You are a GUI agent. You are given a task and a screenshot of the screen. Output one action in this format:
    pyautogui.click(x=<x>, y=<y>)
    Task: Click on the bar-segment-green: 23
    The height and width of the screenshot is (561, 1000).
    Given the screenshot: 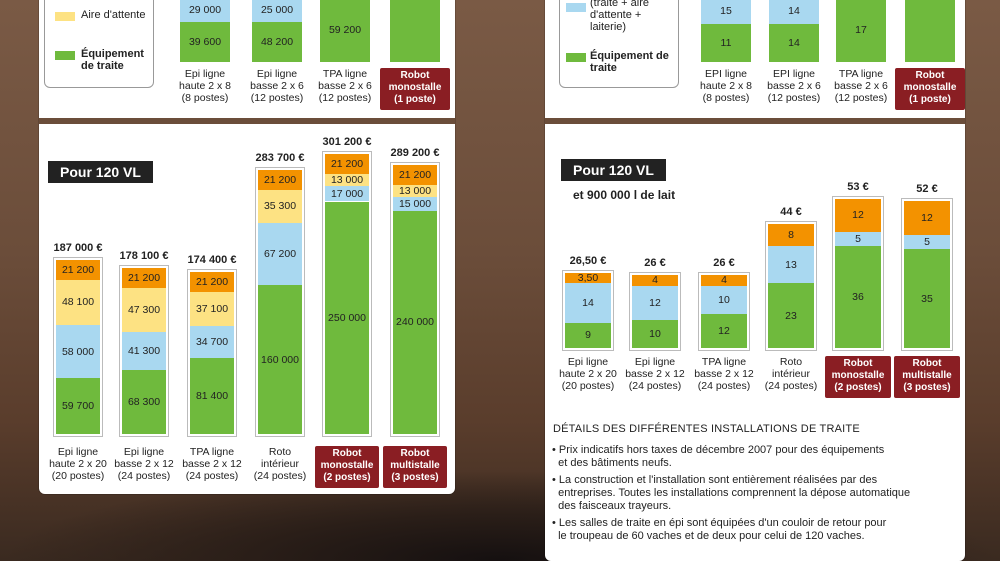 What is the action you would take?
    pyautogui.click(x=791, y=315)
    